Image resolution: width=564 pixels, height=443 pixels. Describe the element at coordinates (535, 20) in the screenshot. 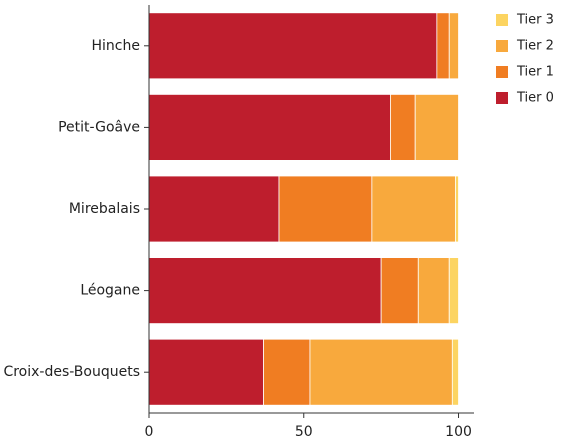

I see `legend-label-tier-3: Tier 3` at that location.